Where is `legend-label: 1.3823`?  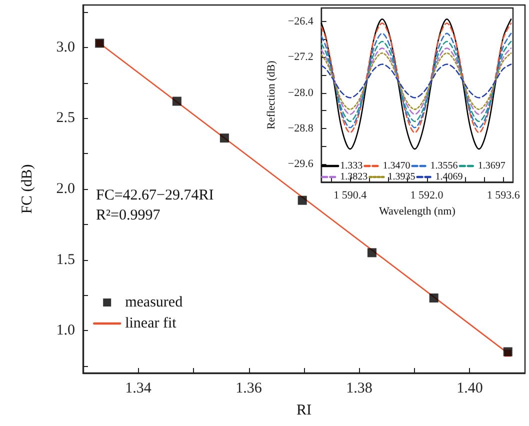 legend-label: 1.3823 is located at coordinates (354, 177).